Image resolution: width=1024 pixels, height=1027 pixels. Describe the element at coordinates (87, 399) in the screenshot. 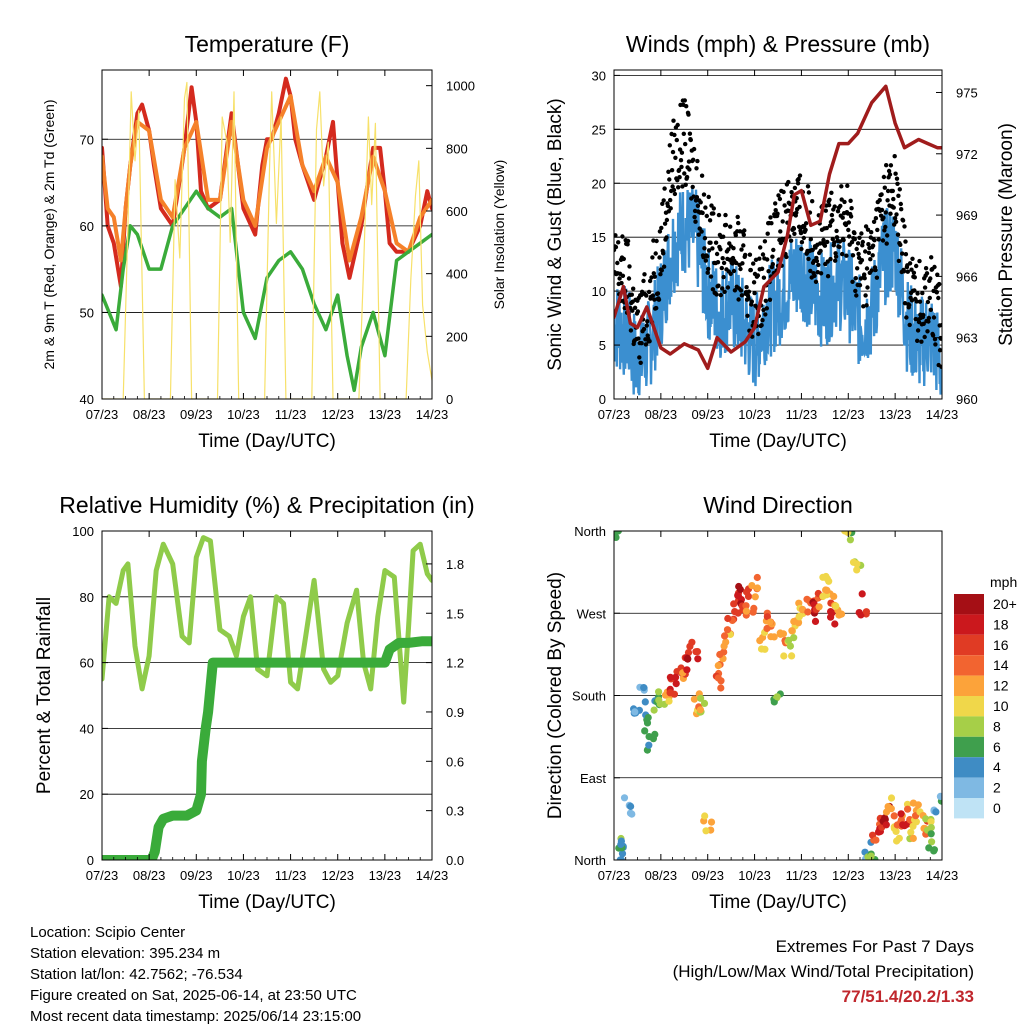

I see `y-tick-label: 40` at that location.